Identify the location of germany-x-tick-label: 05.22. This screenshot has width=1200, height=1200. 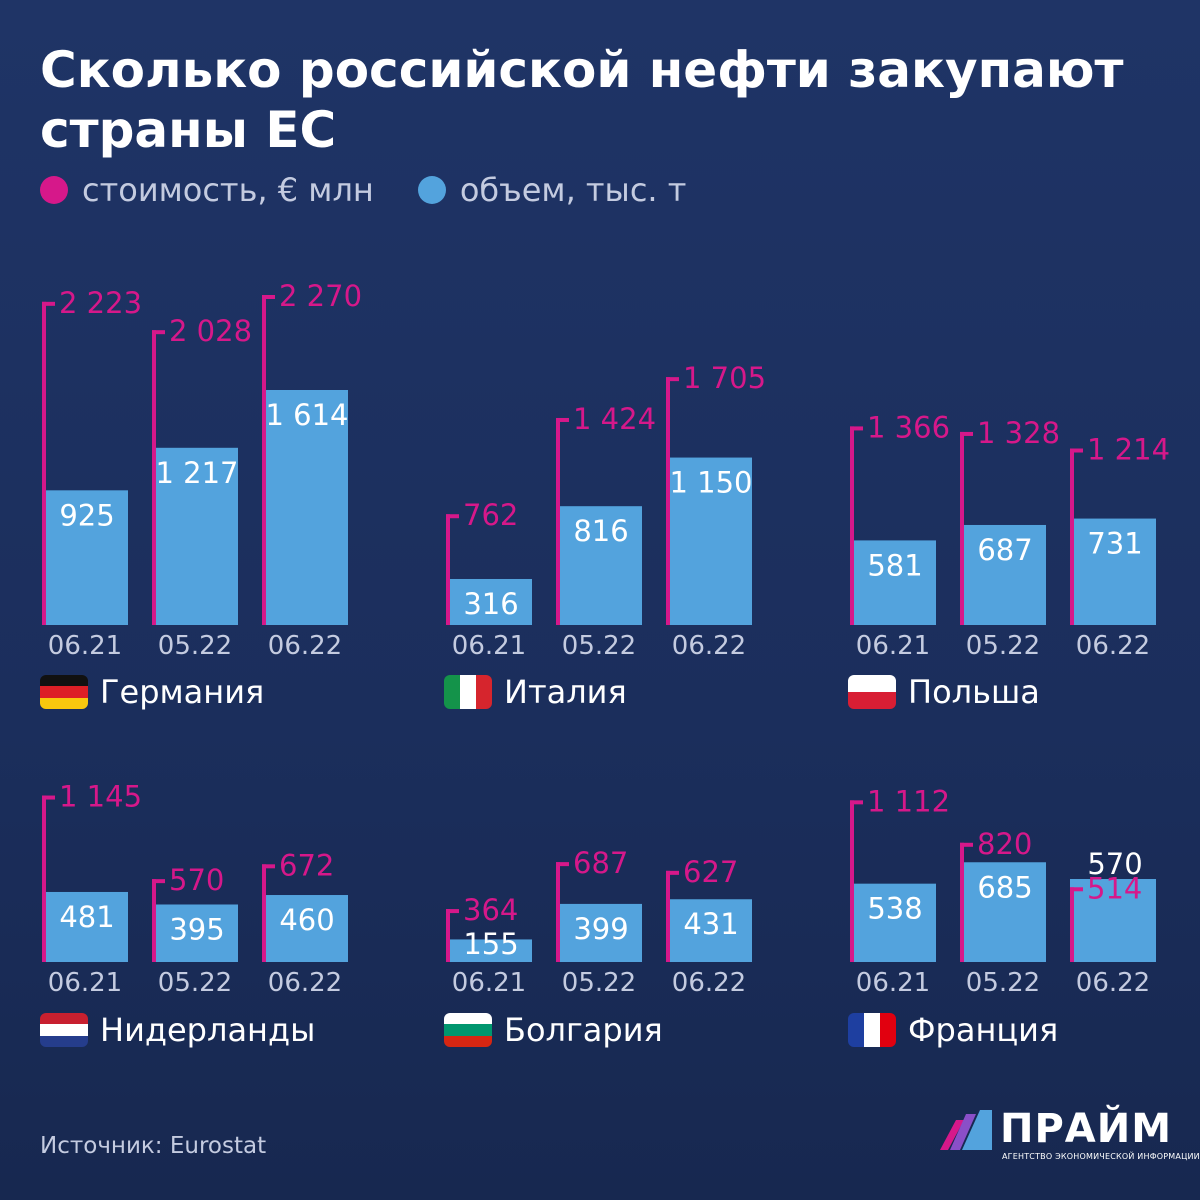
(195, 646).